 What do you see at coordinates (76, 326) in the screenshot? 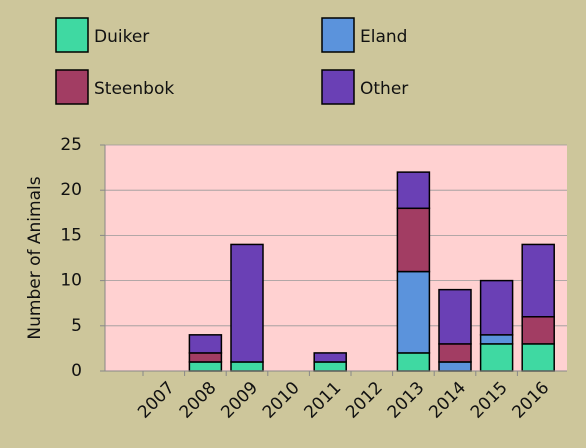
I see `y-tick-label: 5` at bounding box center [76, 326].